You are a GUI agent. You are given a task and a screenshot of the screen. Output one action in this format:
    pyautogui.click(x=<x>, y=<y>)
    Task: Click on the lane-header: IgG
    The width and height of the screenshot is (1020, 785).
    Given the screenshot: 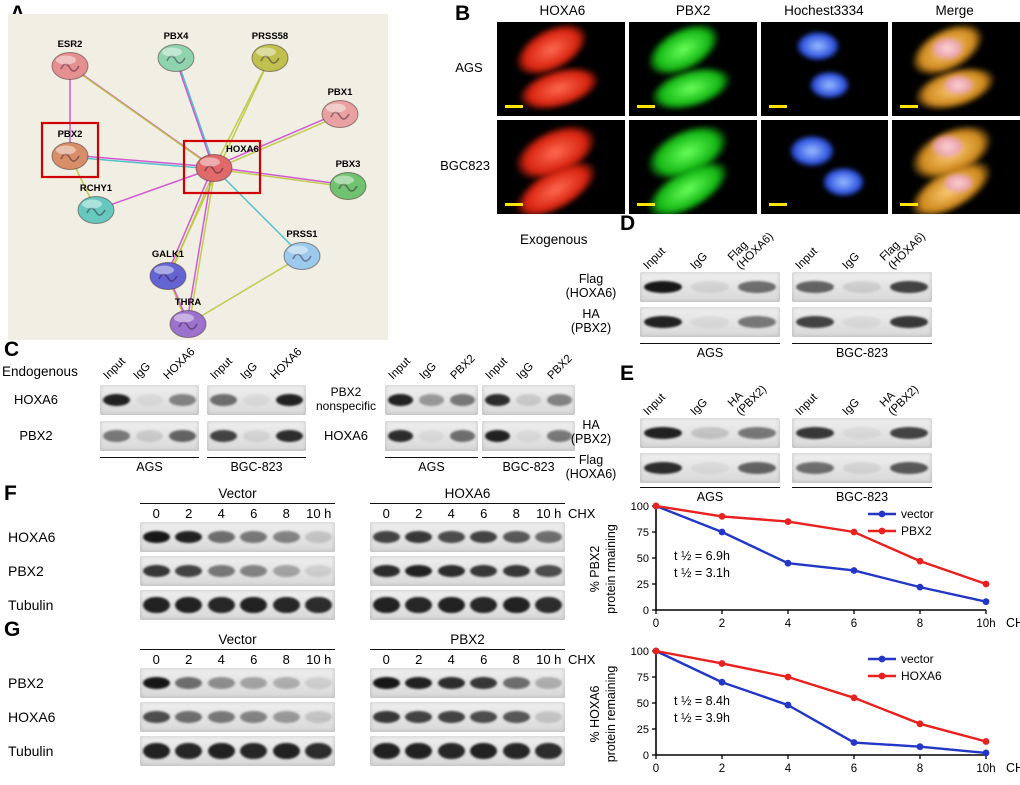 What is the action you would take?
    pyautogui.click(x=525, y=371)
    